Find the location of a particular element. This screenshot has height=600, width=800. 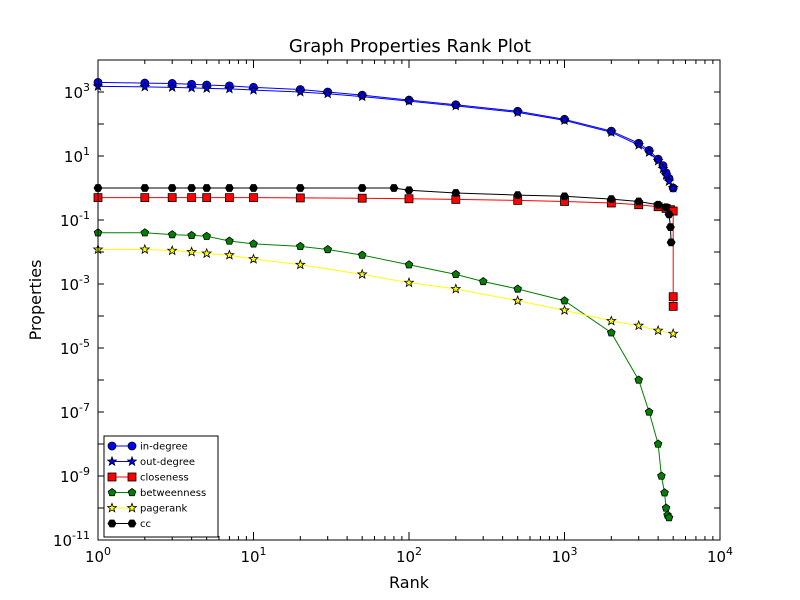

legend-label: cc is located at coordinates (145, 524).